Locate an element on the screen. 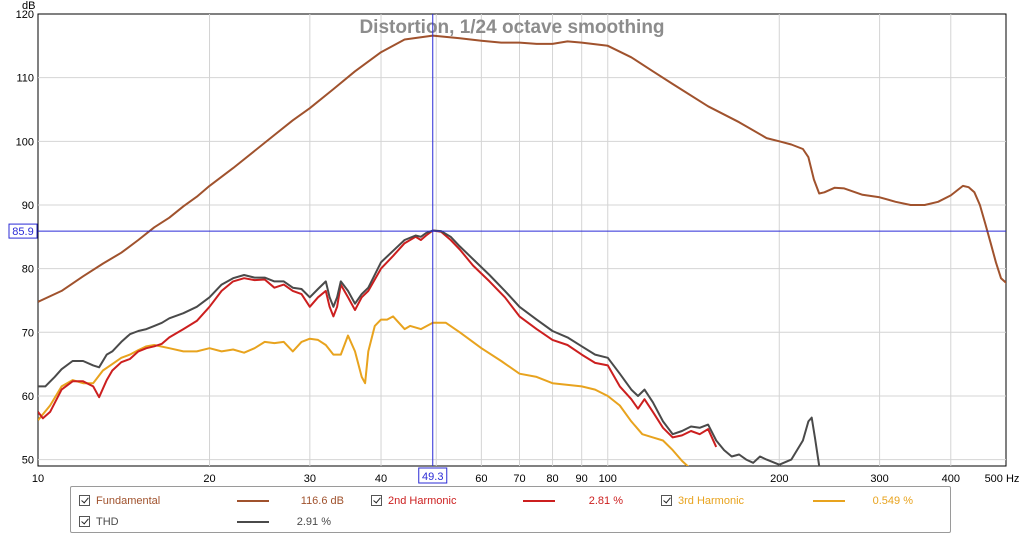 This screenshot has height=537, width=1024. x-tick-label: 20 is located at coordinates (209, 479).